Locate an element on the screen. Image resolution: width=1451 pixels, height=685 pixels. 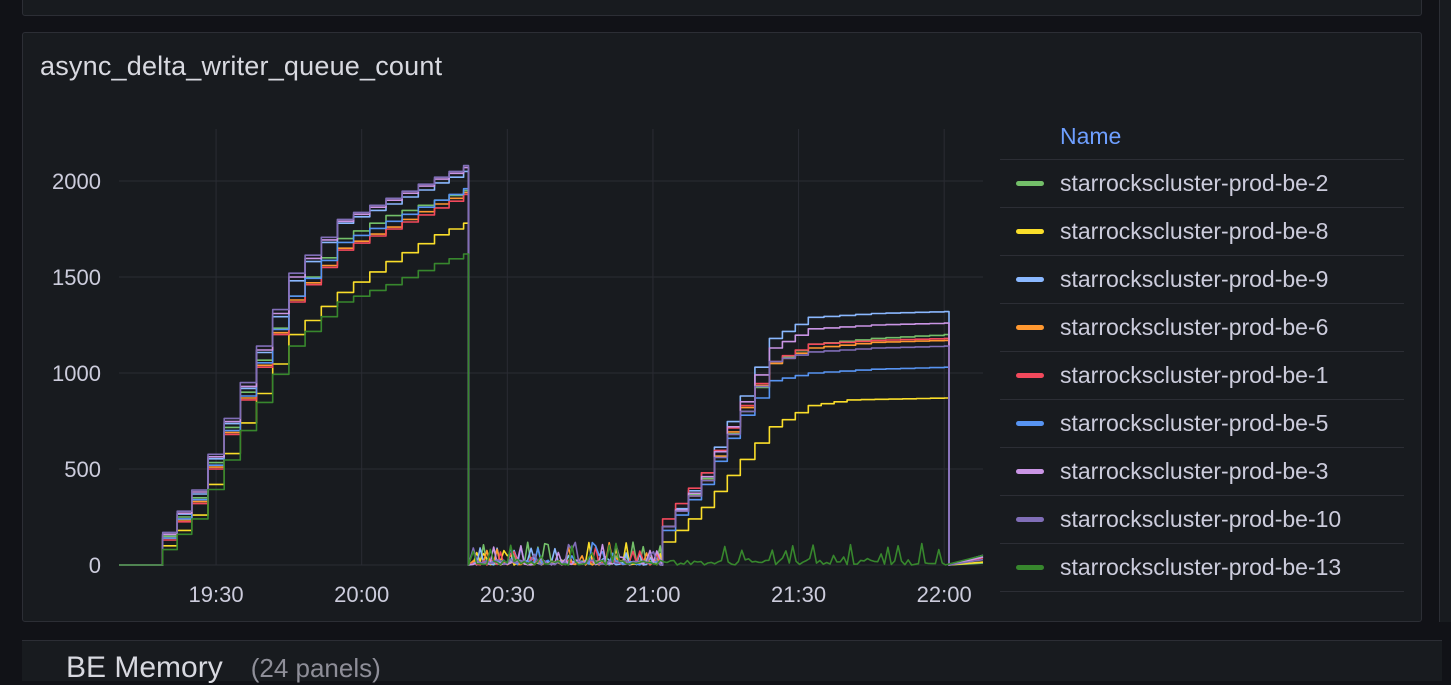
legend-item: starrockscluster-prod-be-1 is located at coordinates (1202, 376).